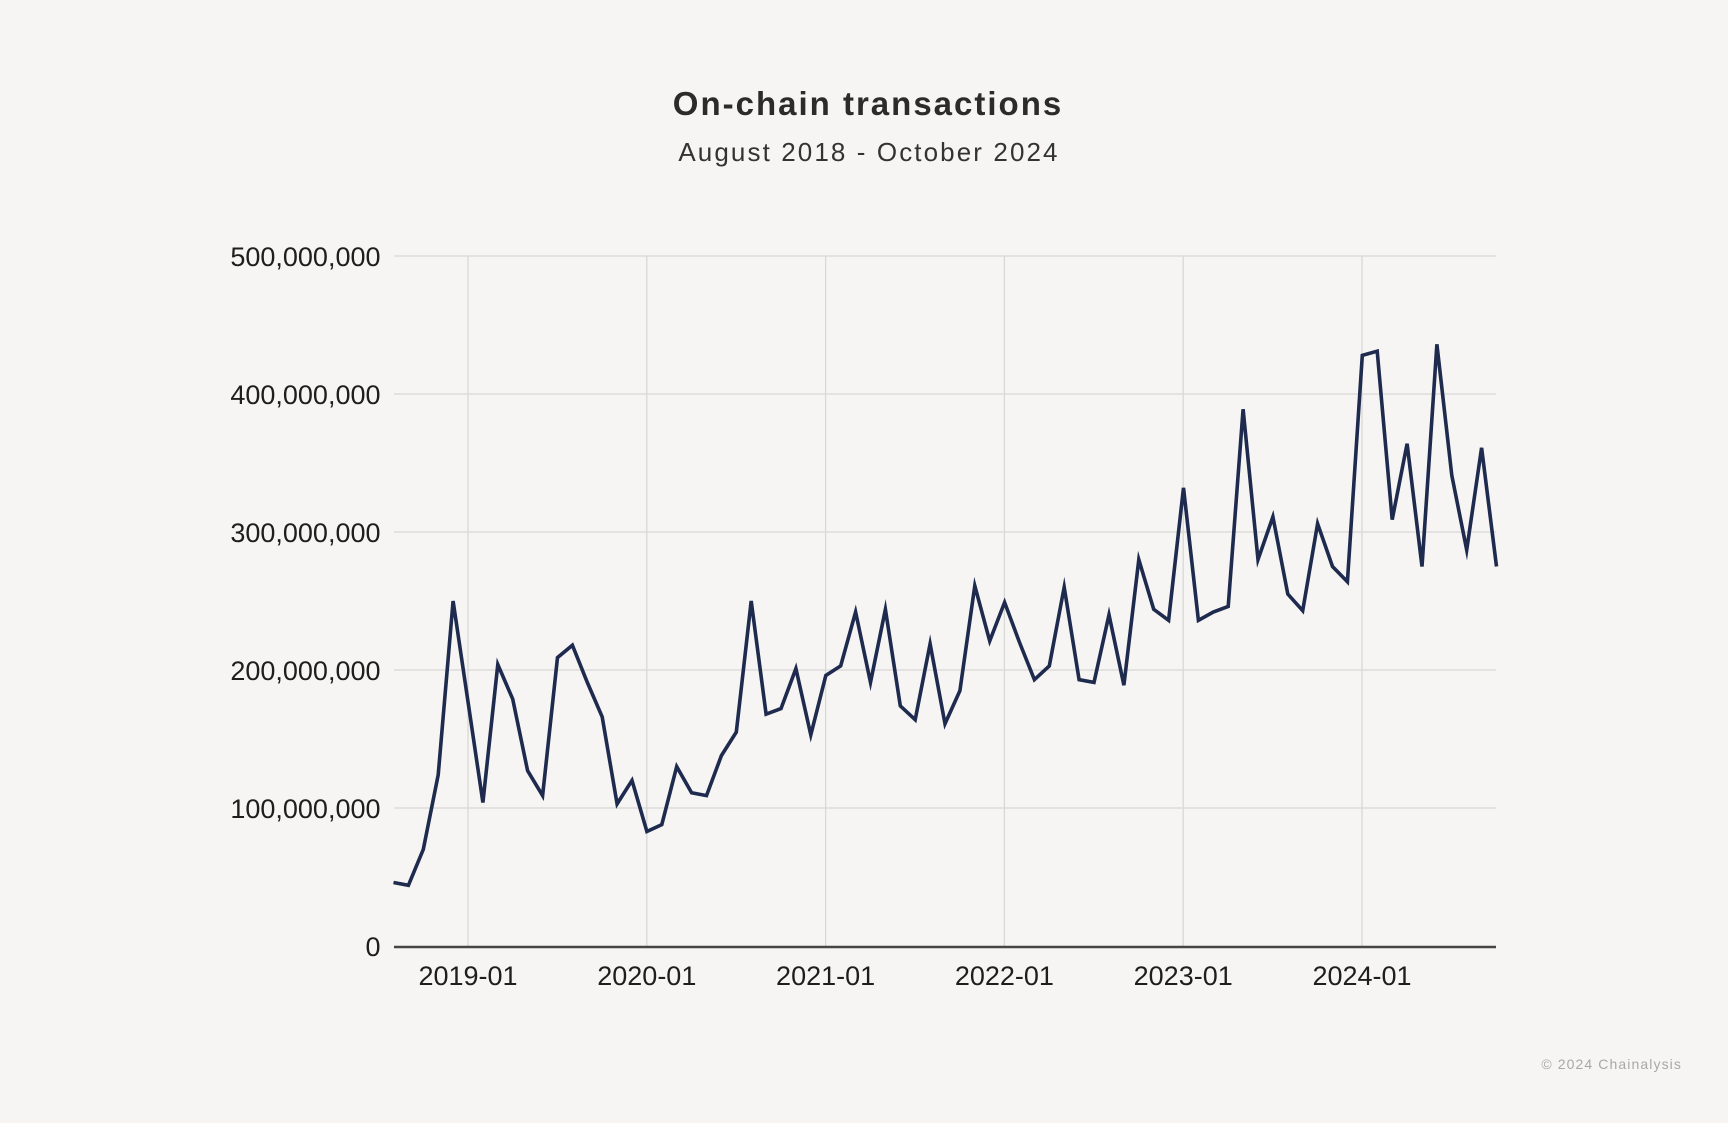  I want to click on svg-text: 200,000,000, so click(305, 671).